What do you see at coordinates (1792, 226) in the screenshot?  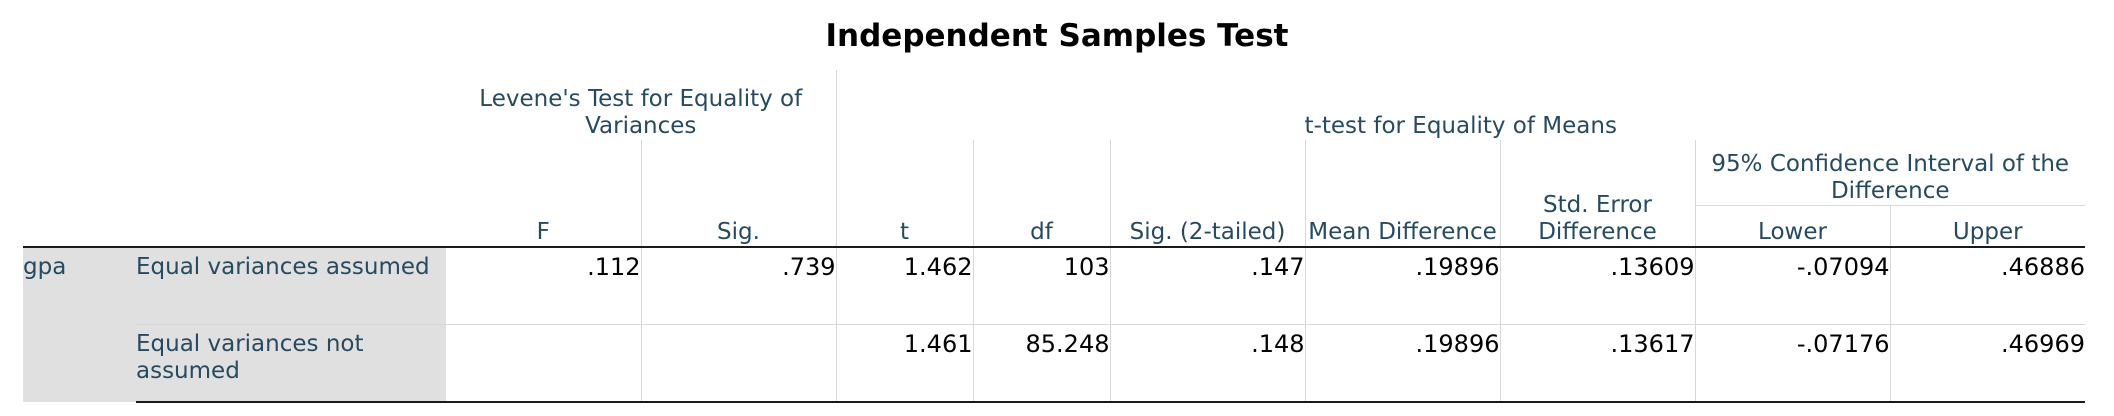 I see `col-header-lower: Lower` at bounding box center [1792, 226].